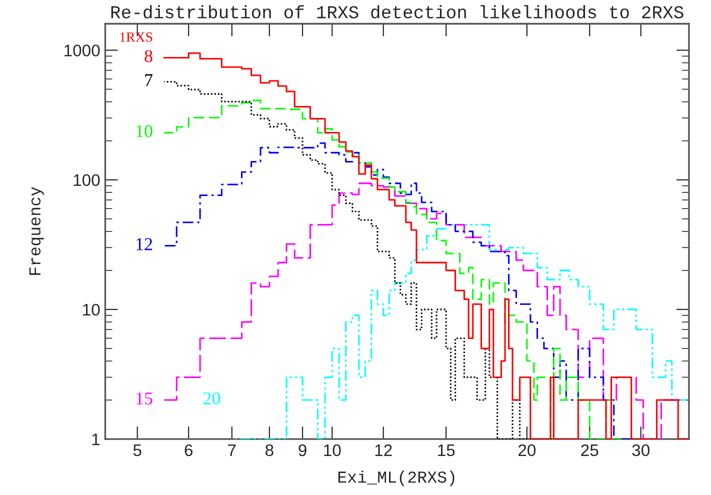  I want to click on y-tick-label: 100, so click(87, 180).